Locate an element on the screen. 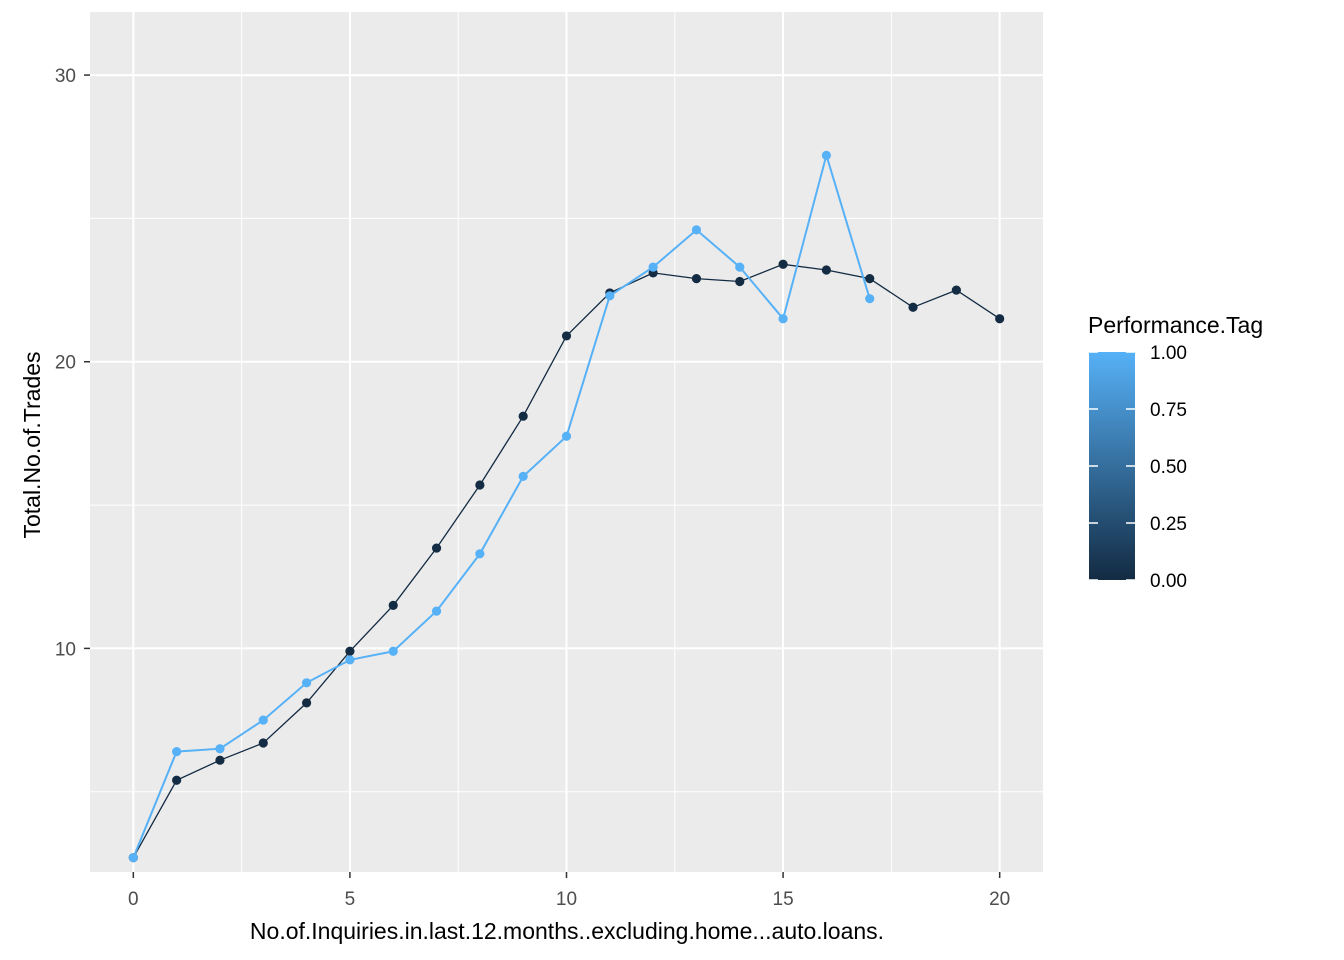 This screenshot has width=1344, height=960. legend-label: 0.00 is located at coordinates (1168, 581).